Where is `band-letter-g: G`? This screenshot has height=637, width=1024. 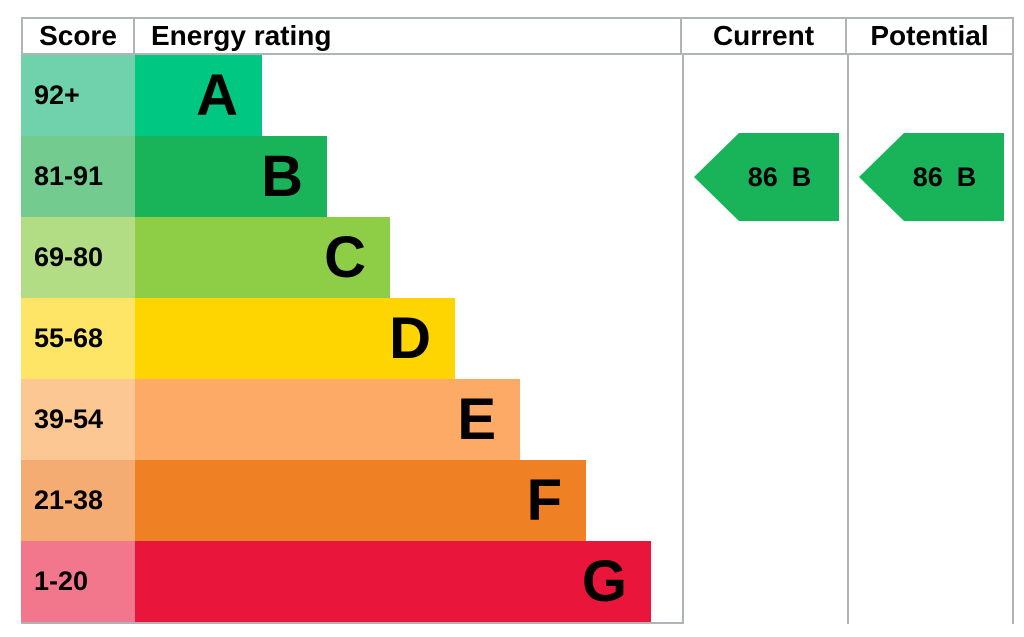
band-letter-g: G is located at coordinates (604, 581).